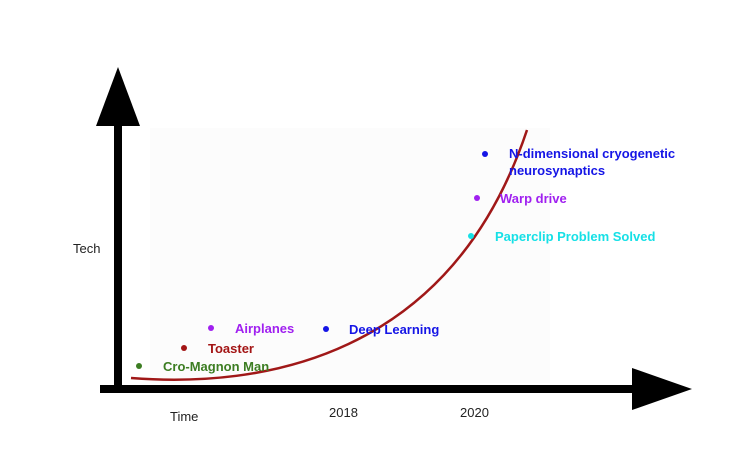  Describe the element at coordinates (264, 328) in the screenshot. I see `milestone-label: Airplanes` at that location.